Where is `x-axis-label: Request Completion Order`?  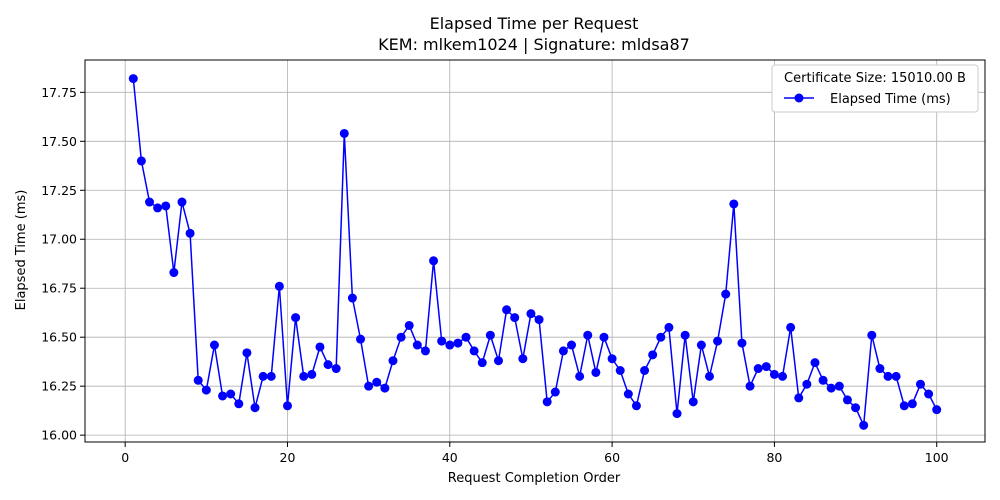 x-axis-label: Request Completion Order is located at coordinates (534, 478).